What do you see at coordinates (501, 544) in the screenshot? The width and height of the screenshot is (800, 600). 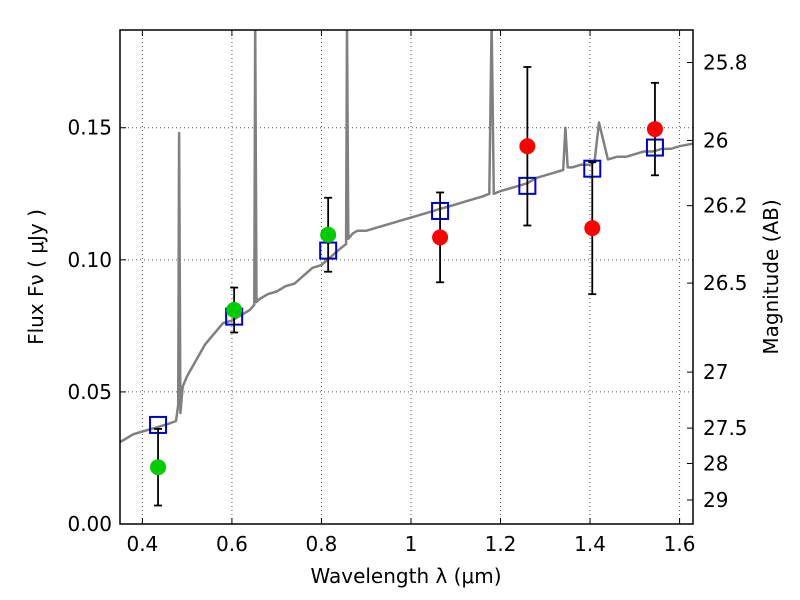 I see `x-tick-label: 1.2` at bounding box center [501, 544].